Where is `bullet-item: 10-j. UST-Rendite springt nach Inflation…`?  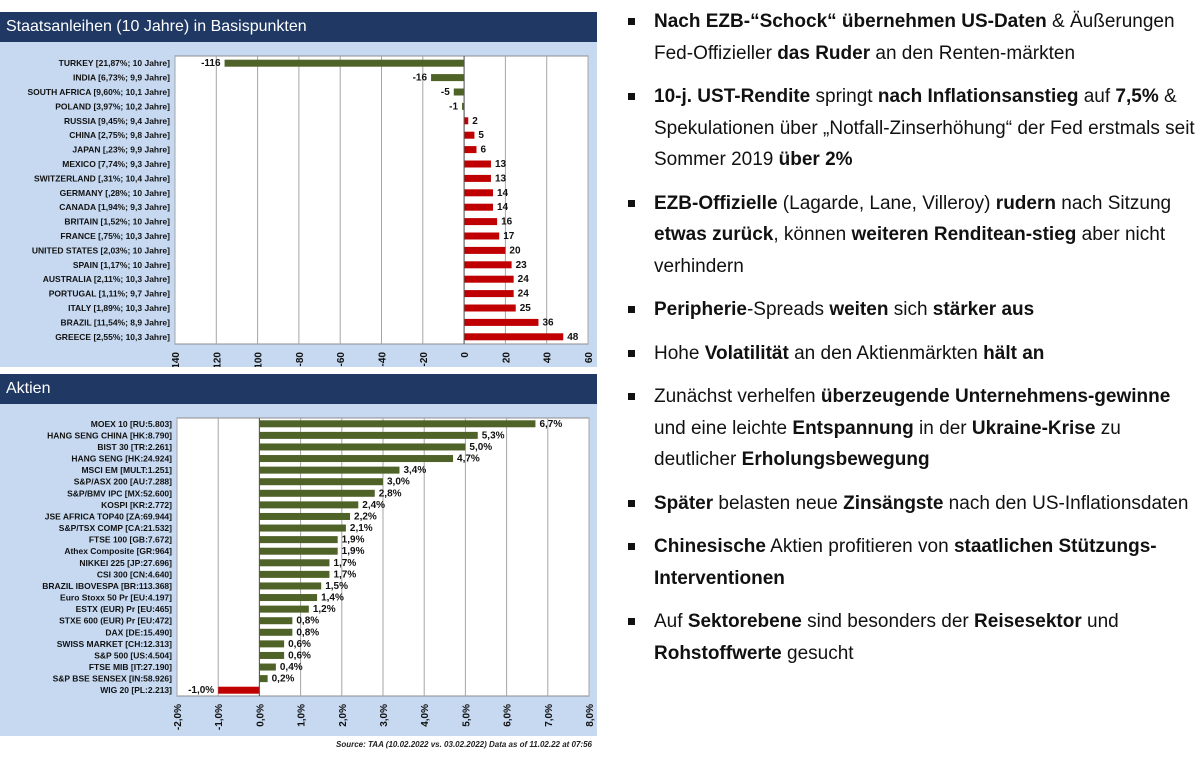 bullet-item: 10-j. UST-Rendite springt nach Inflation… is located at coordinates (910, 128).